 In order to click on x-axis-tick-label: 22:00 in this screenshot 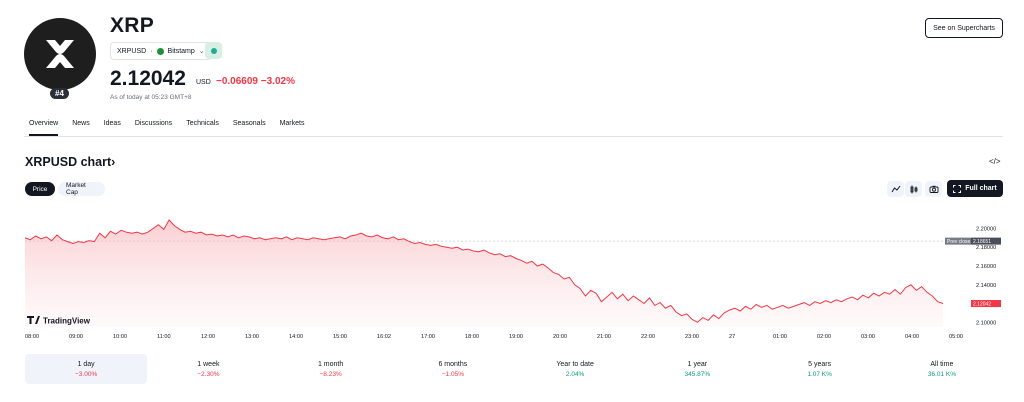, I will do `click(648, 337)`.